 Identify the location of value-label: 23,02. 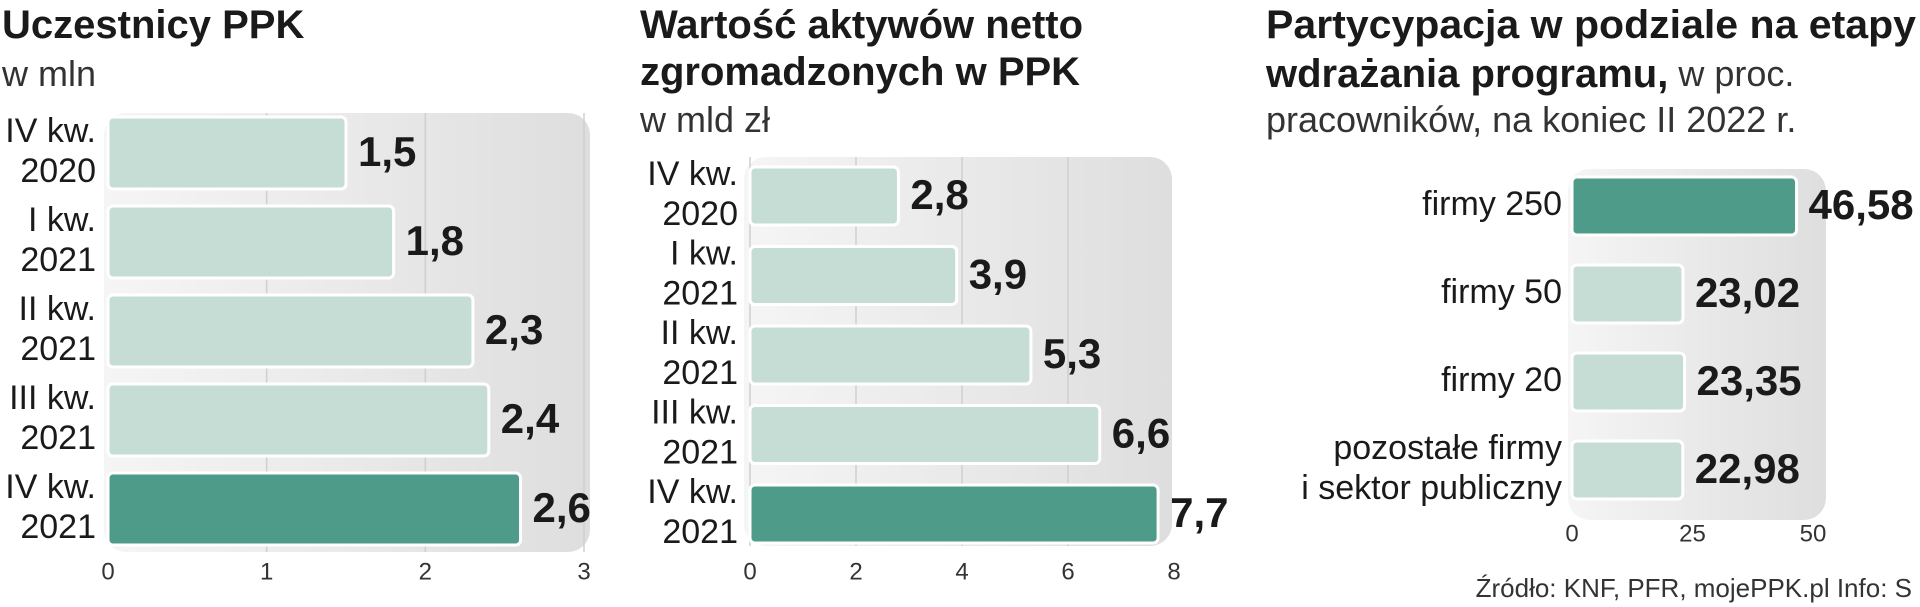
(1747, 292).